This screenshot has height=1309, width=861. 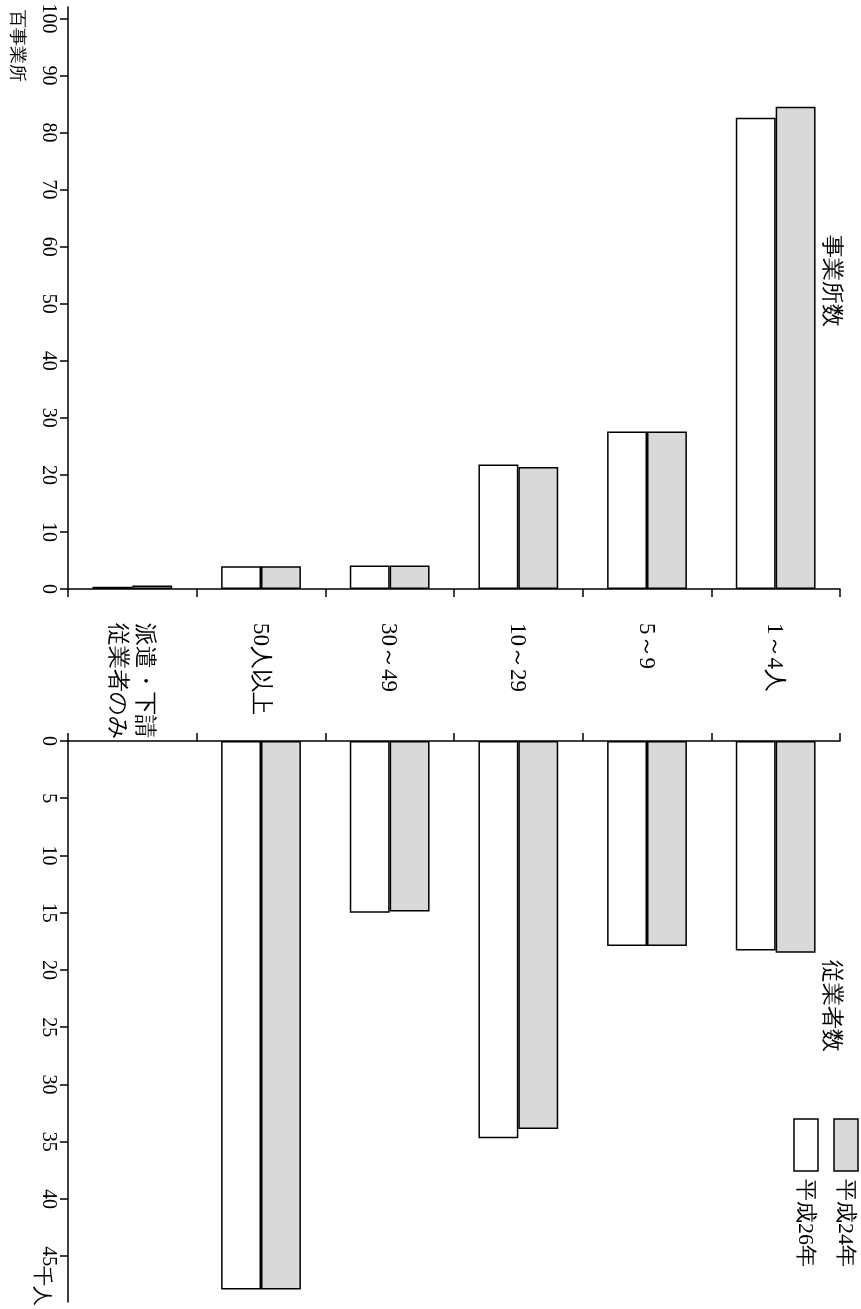 What do you see at coordinates (50, 189) in the screenshot?
I see `y-tick-label: 70` at bounding box center [50, 189].